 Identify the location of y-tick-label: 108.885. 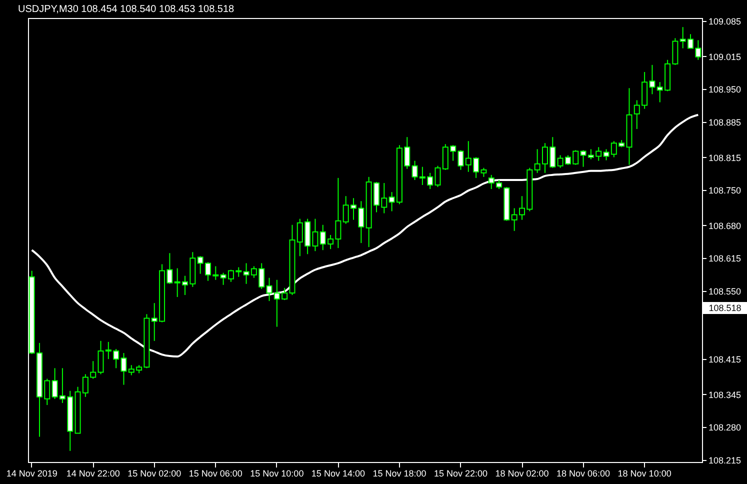
(725, 122).